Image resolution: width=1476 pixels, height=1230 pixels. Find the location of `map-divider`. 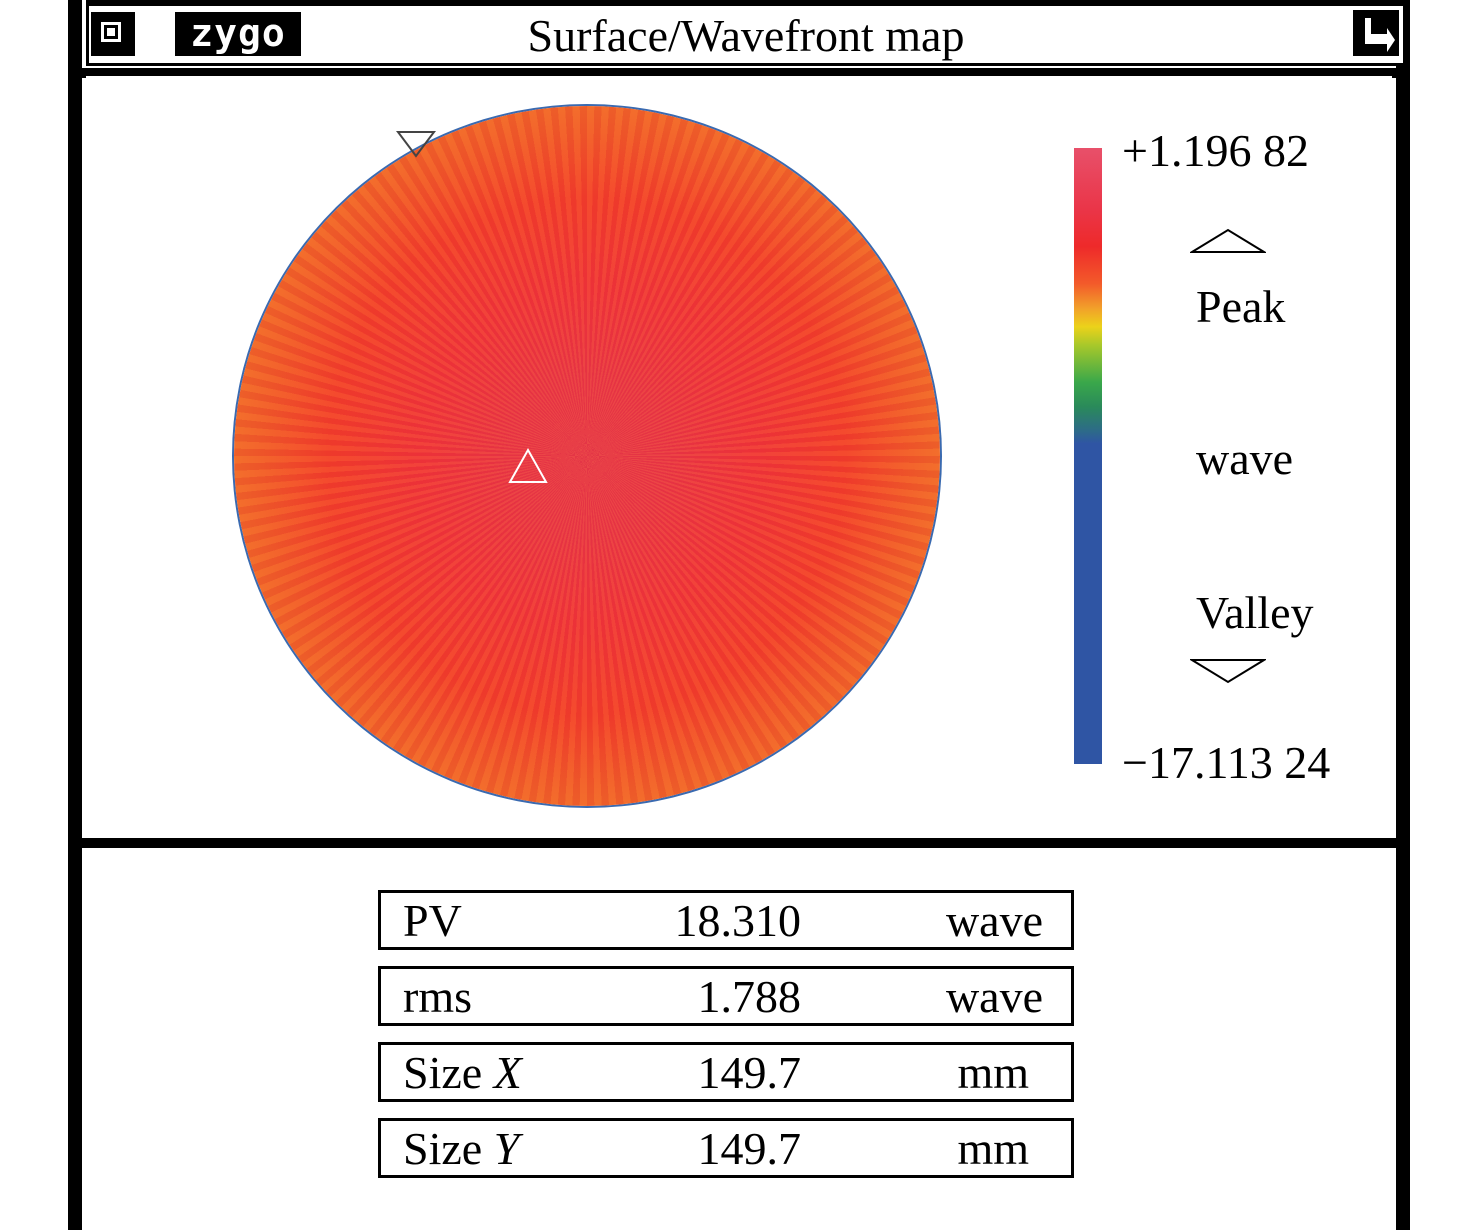

map-divider is located at coordinates (739, 843).